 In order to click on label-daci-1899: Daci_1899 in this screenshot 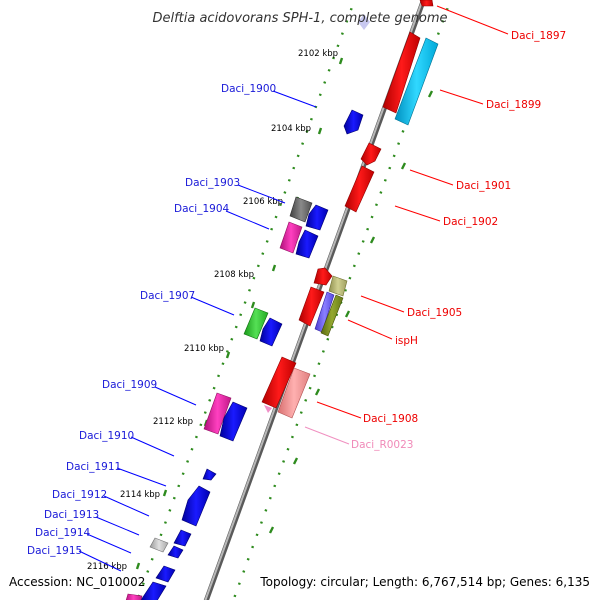, I will do `click(513, 105)`.